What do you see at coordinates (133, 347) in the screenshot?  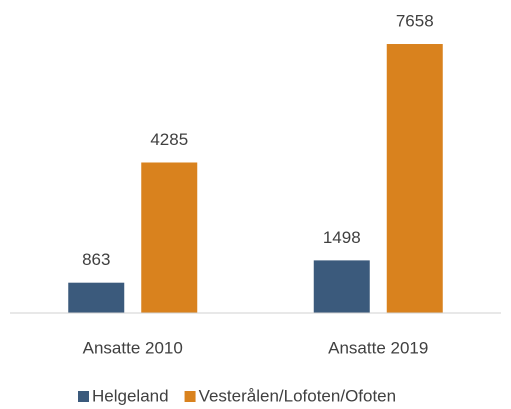 I see `x-tick-label: Ansatte 2010` at bounding box center [133, 347].